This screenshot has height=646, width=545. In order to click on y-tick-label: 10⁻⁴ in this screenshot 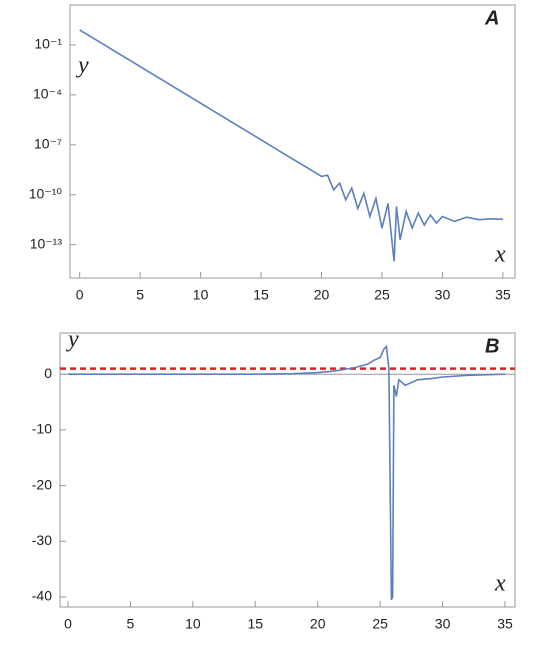, I will do `click(47, 94)`.